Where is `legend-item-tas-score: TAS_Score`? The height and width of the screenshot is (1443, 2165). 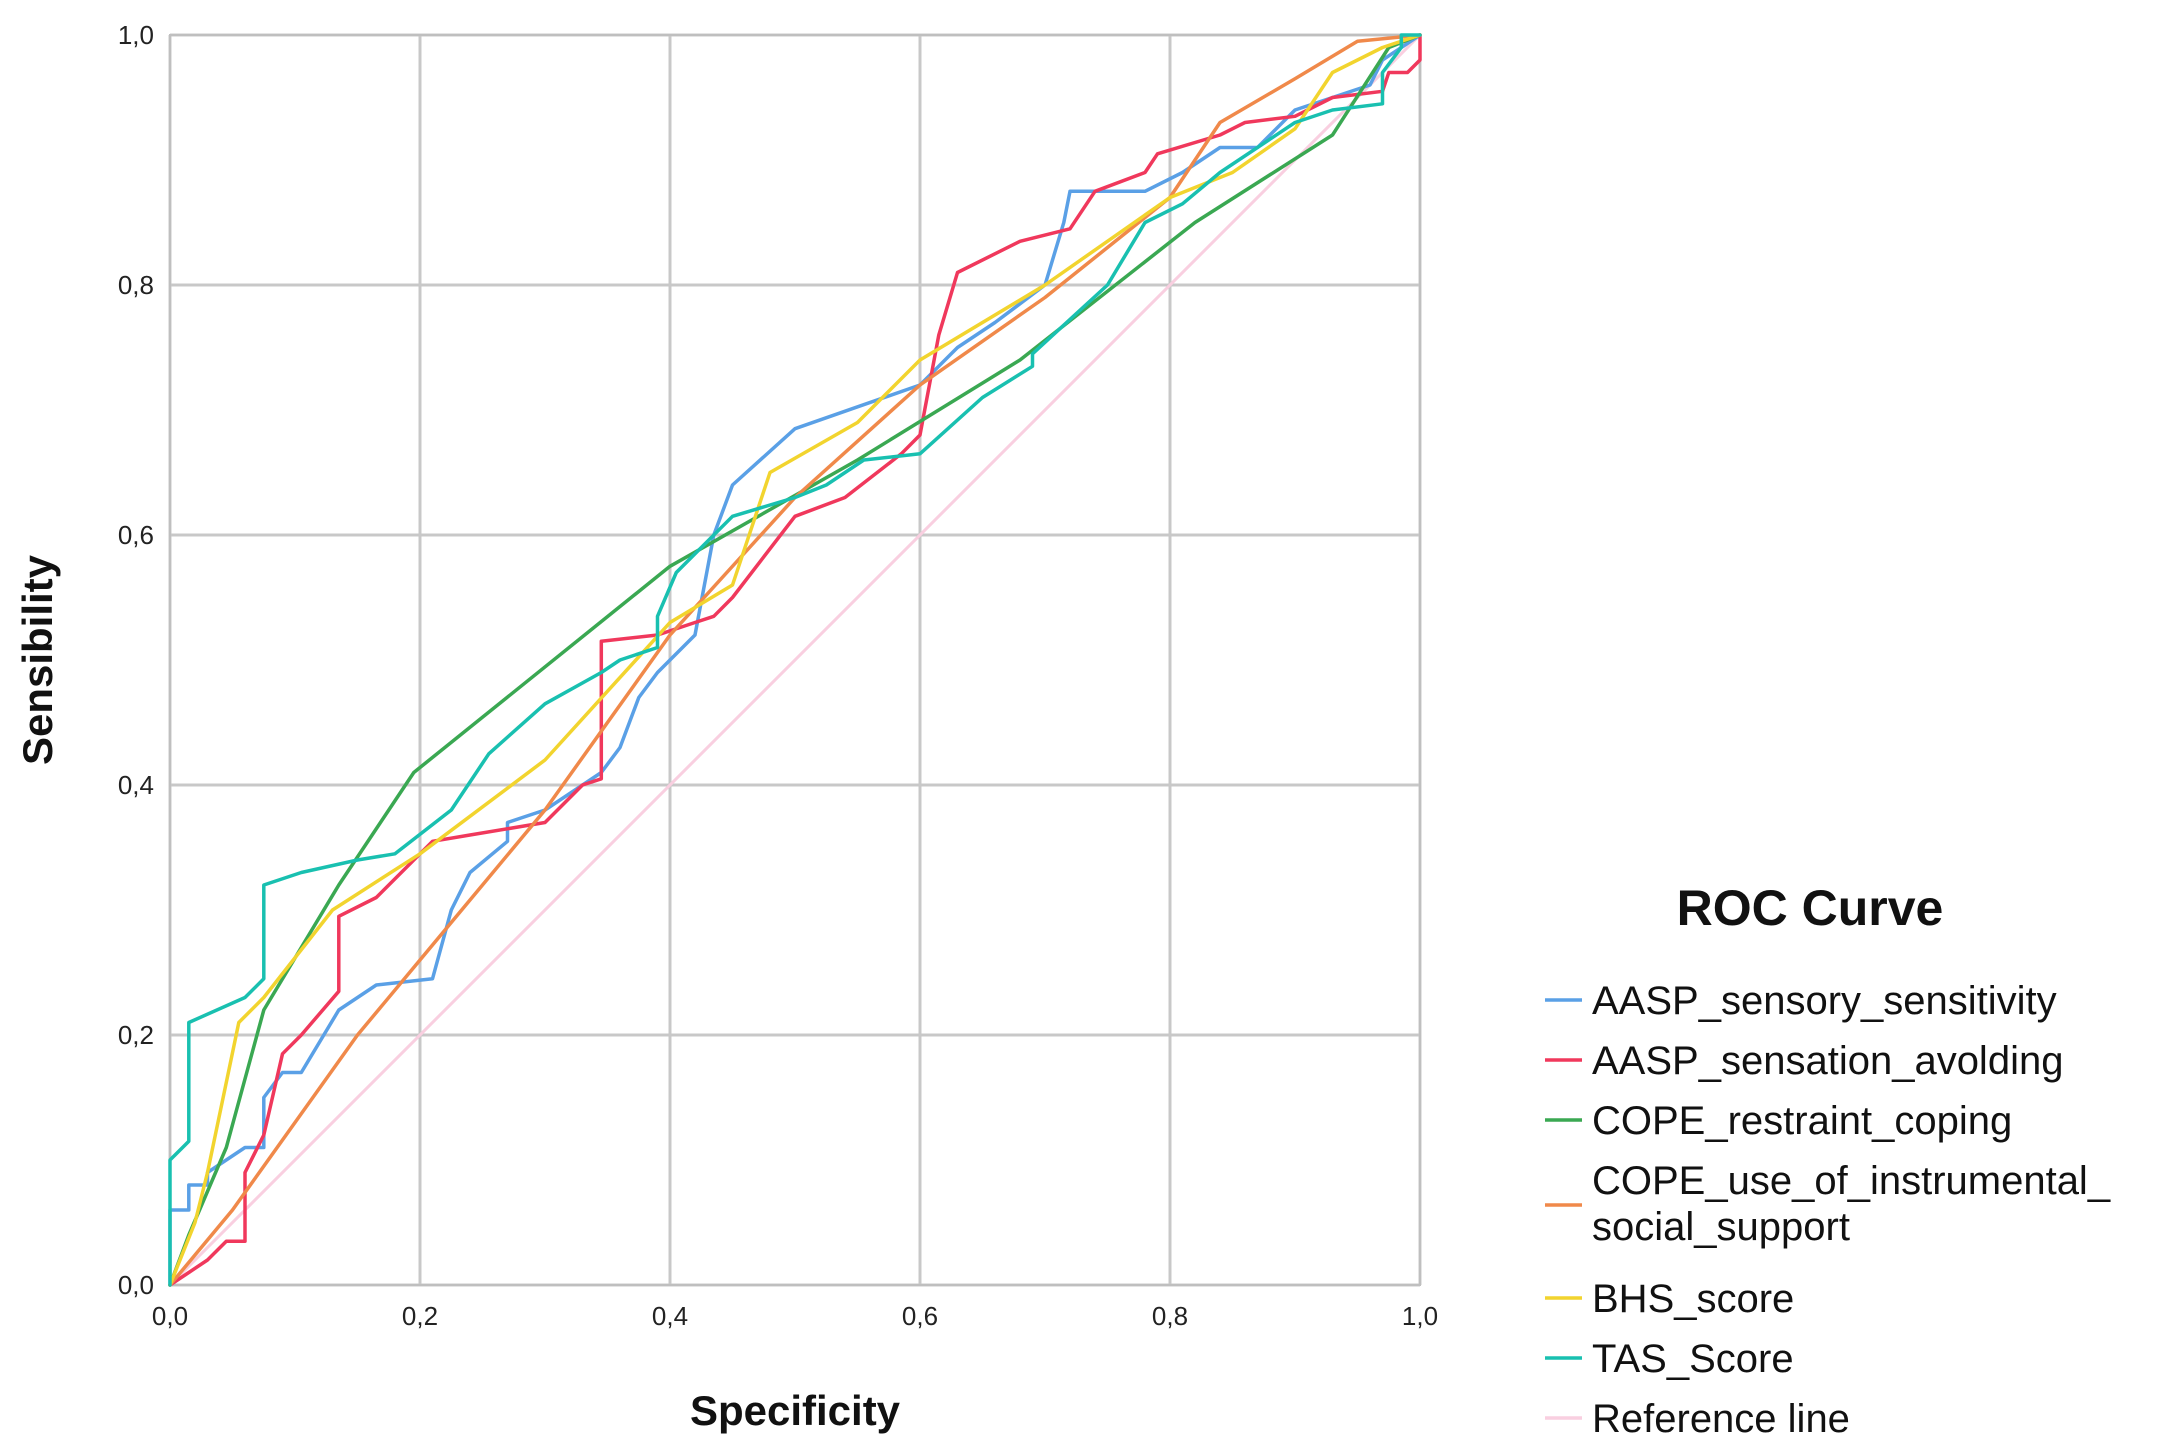
legend-item-tas-score: TAS_Score is located at coordinates (1669, 1359).